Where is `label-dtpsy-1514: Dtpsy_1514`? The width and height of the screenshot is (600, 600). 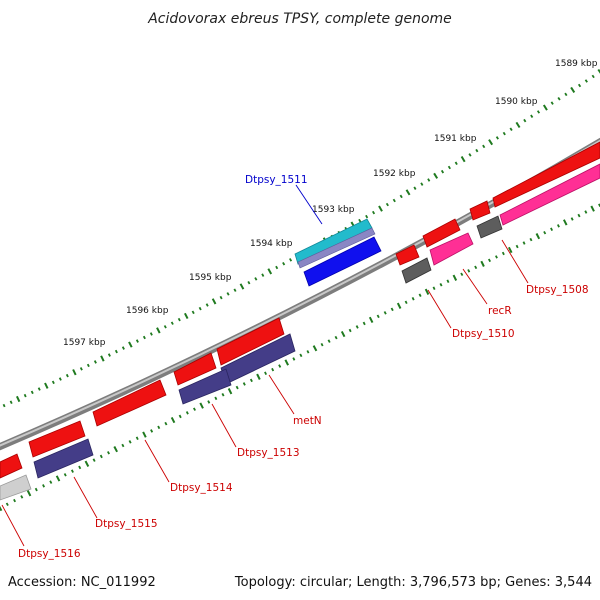 label-dtpsy-1514: Dtpsy_1514 is located at coordinates (201, 488).